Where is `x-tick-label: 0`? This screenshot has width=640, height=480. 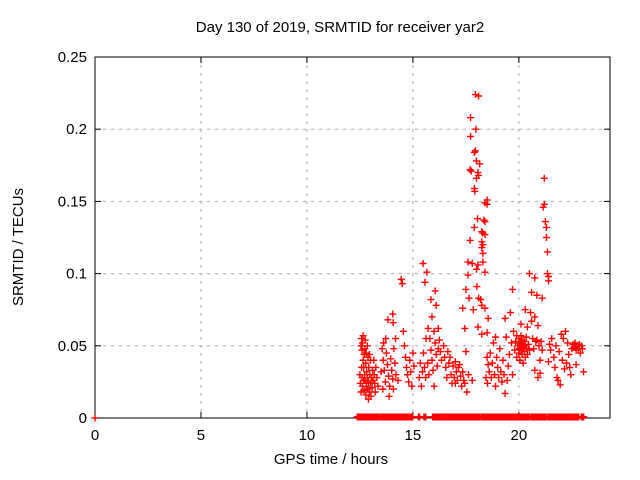
x-tick-label: 0 is located at coordinates (95, 435).